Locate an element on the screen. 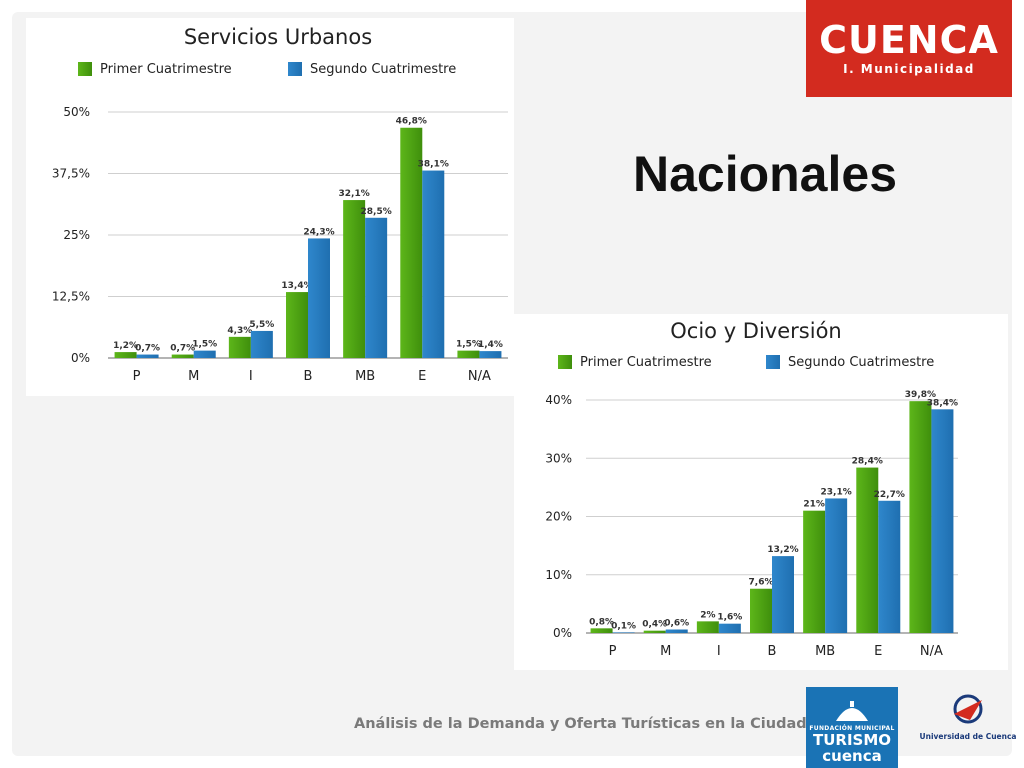 This screenshot has width=1024, height=768. data-label: 13,2% is located at coordinates (782, 550).